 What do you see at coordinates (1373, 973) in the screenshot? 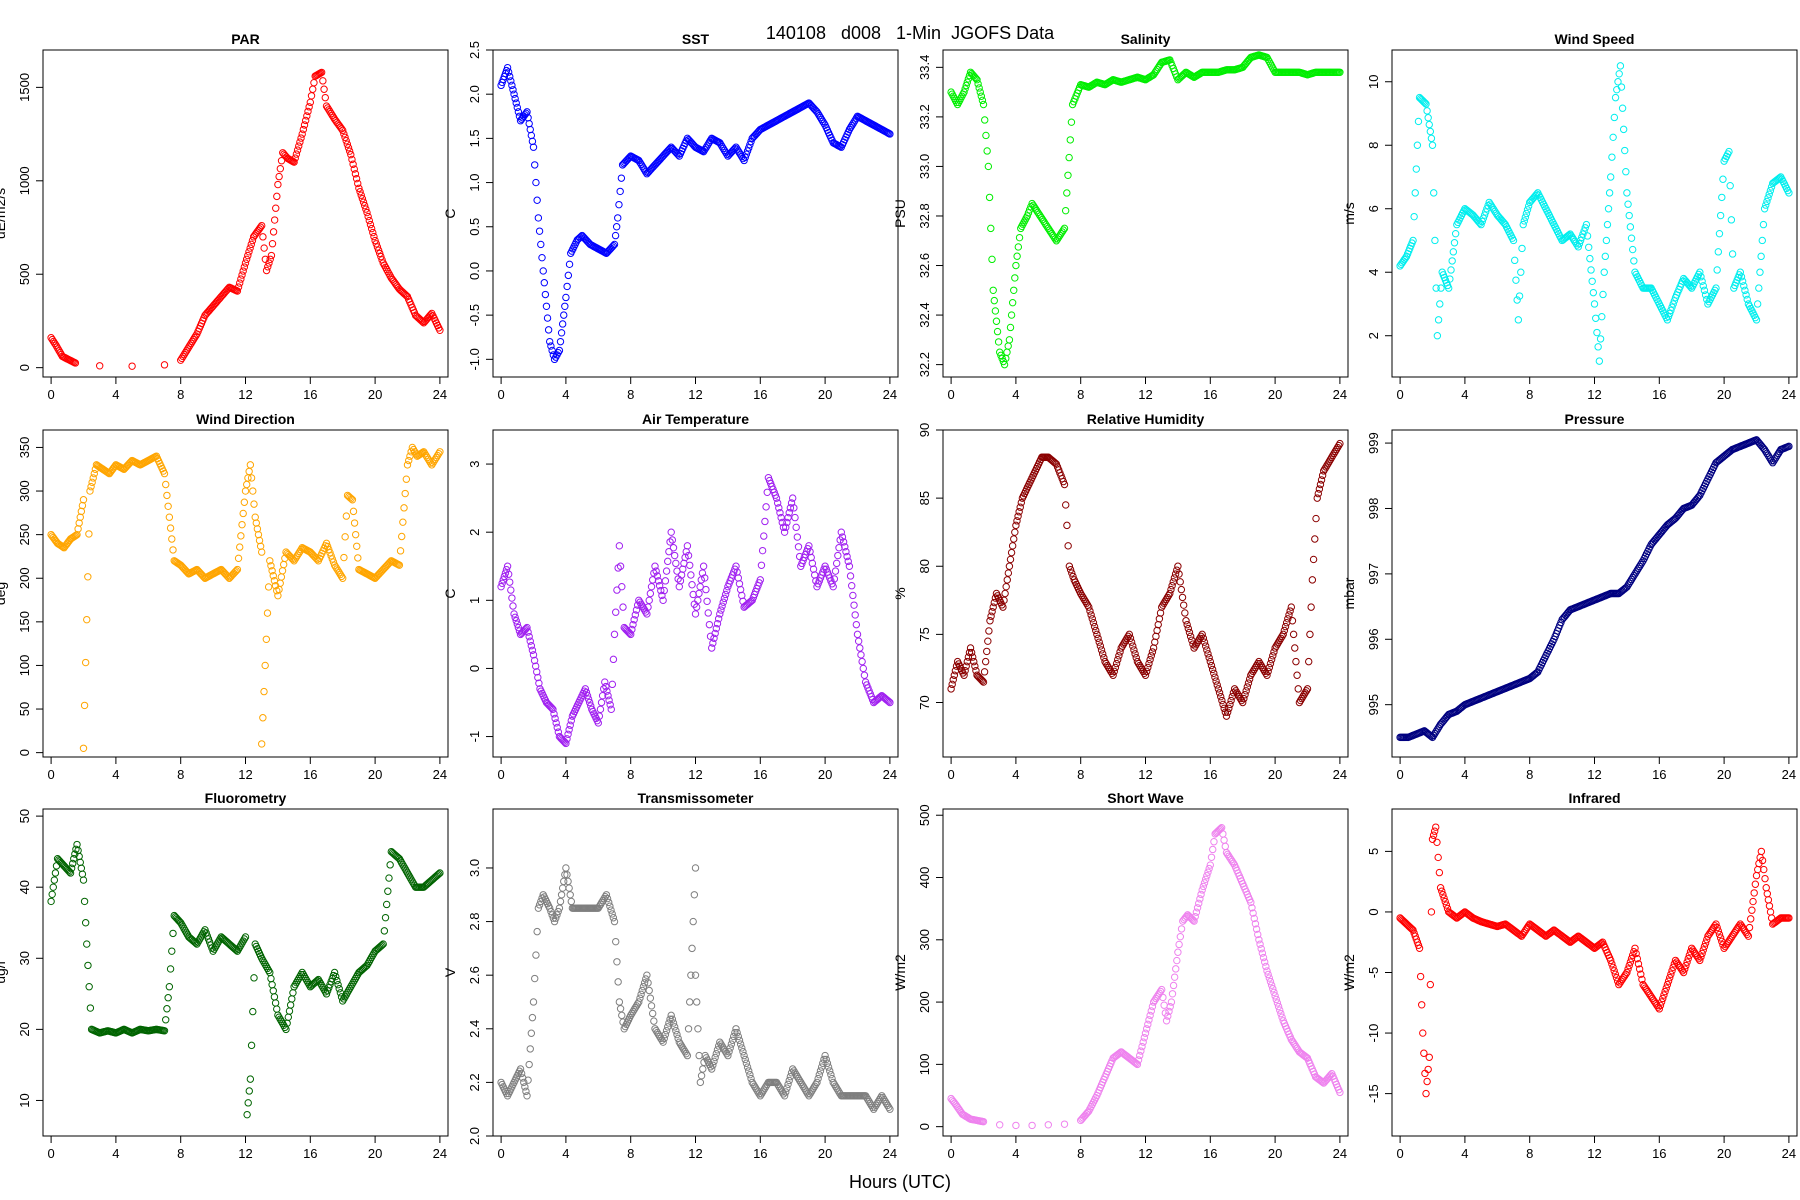
I see `y-tick-label: -5` at bounding box center [1373, 973].